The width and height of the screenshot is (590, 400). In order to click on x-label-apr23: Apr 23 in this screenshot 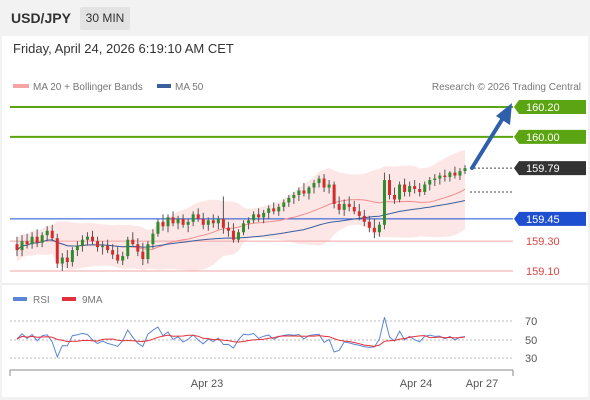, I will do `click(207, 384)`.